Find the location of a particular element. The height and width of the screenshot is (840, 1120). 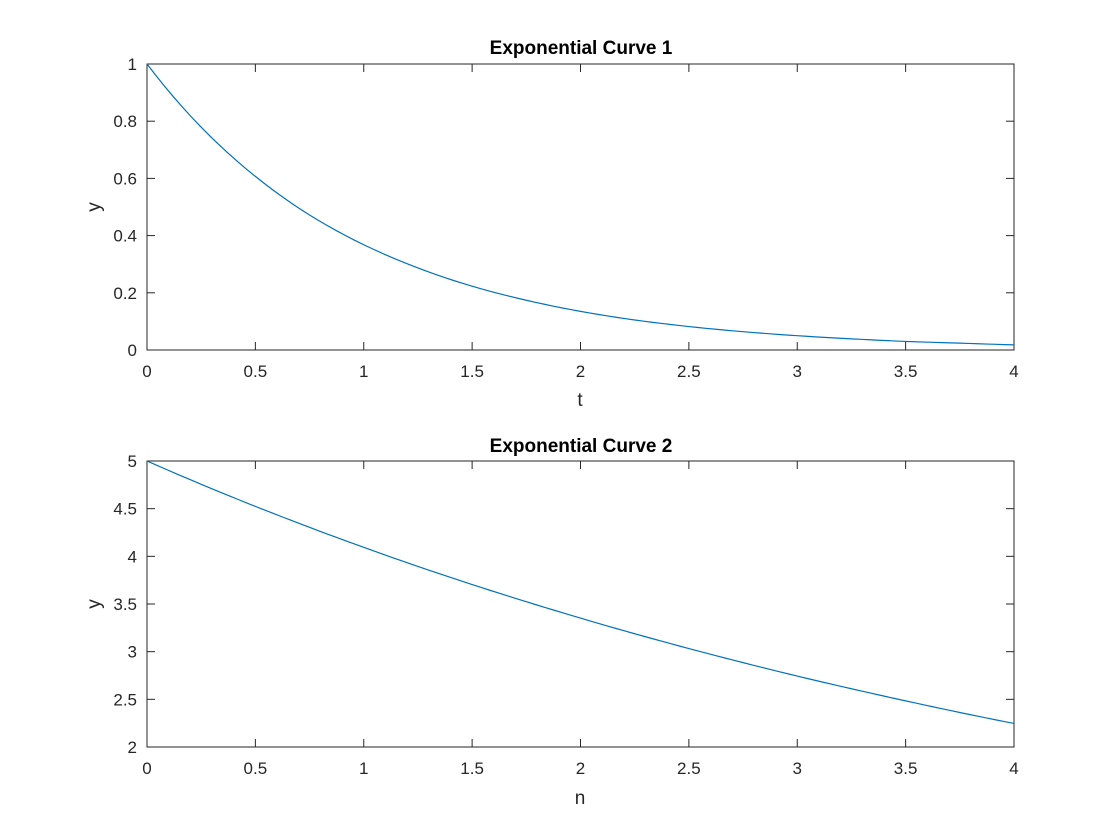

y-tick-label: 0.6 is located at coordinates (125, 178).